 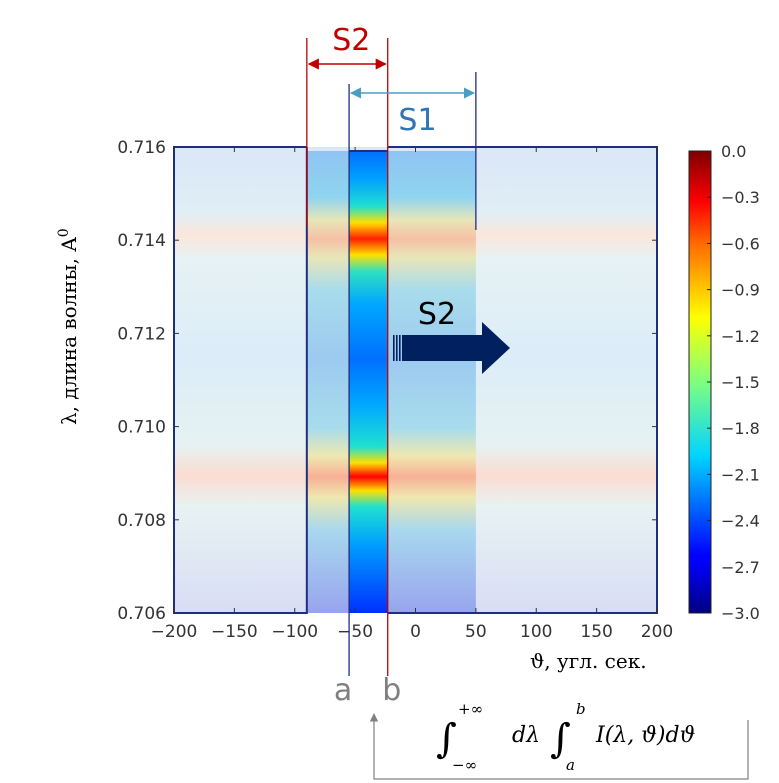 What do you see at coordinates (740, 243) in the screenshot?
I see `colorbar-tick-label: −0.6` at bounding box center [740, 243].